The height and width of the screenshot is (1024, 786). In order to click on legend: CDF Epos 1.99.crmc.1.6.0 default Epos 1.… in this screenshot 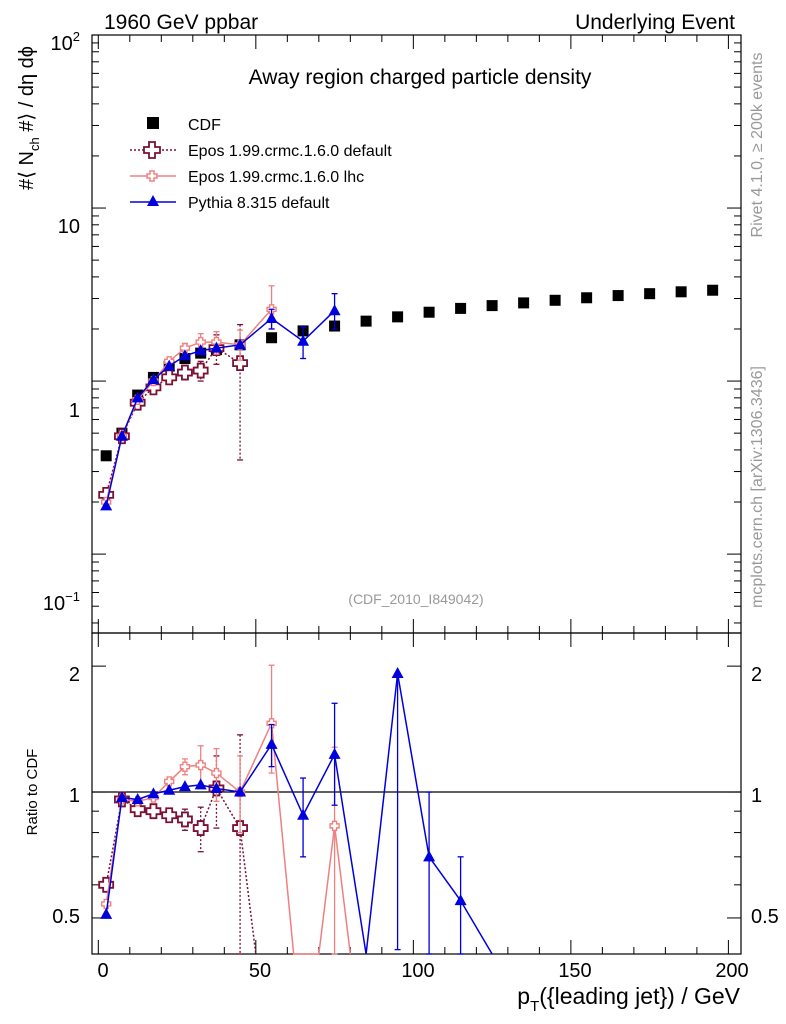, I will do `click(261, 164)`.